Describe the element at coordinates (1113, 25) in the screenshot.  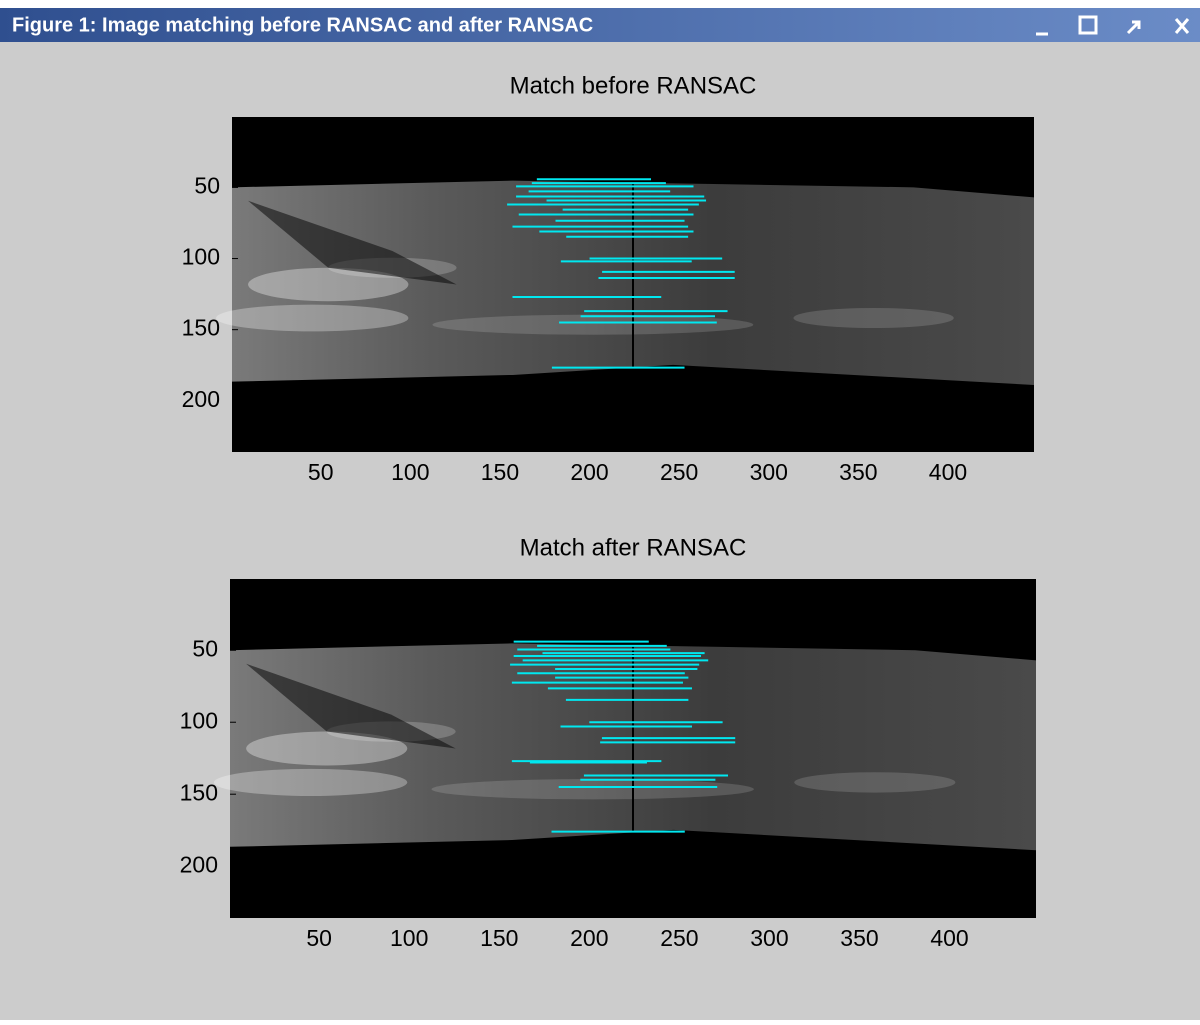
I see `window-controls` at that location.